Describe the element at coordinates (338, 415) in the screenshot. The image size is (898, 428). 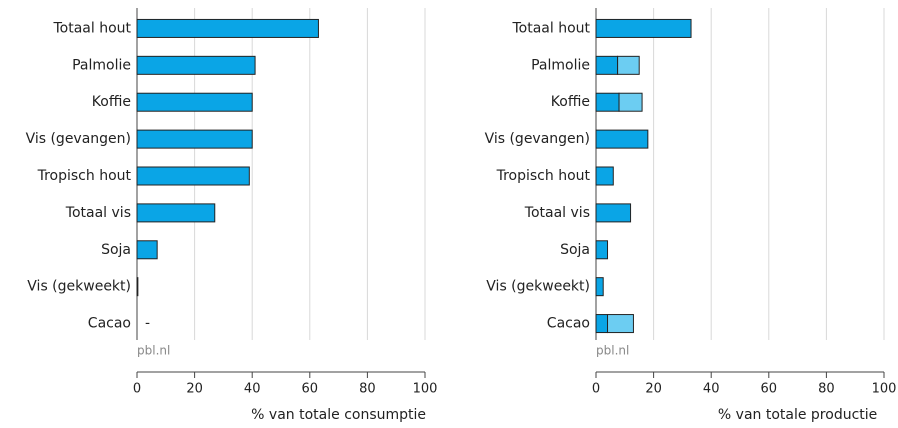
I see `x-axis-label: % van totale consumptie` at that location.